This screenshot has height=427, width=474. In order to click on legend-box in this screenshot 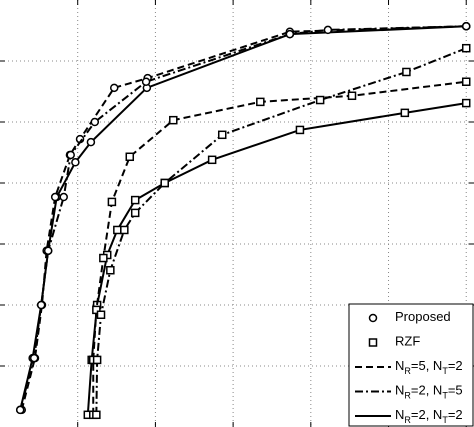, I will do `click(411, 365)`.